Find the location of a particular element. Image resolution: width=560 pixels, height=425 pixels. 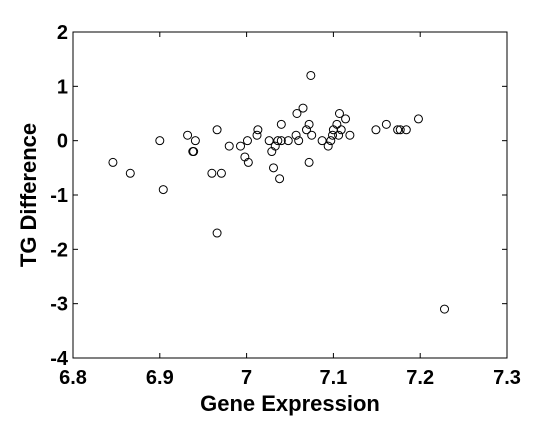

x-tick-label: 7 is located at coordinates (246, 378).